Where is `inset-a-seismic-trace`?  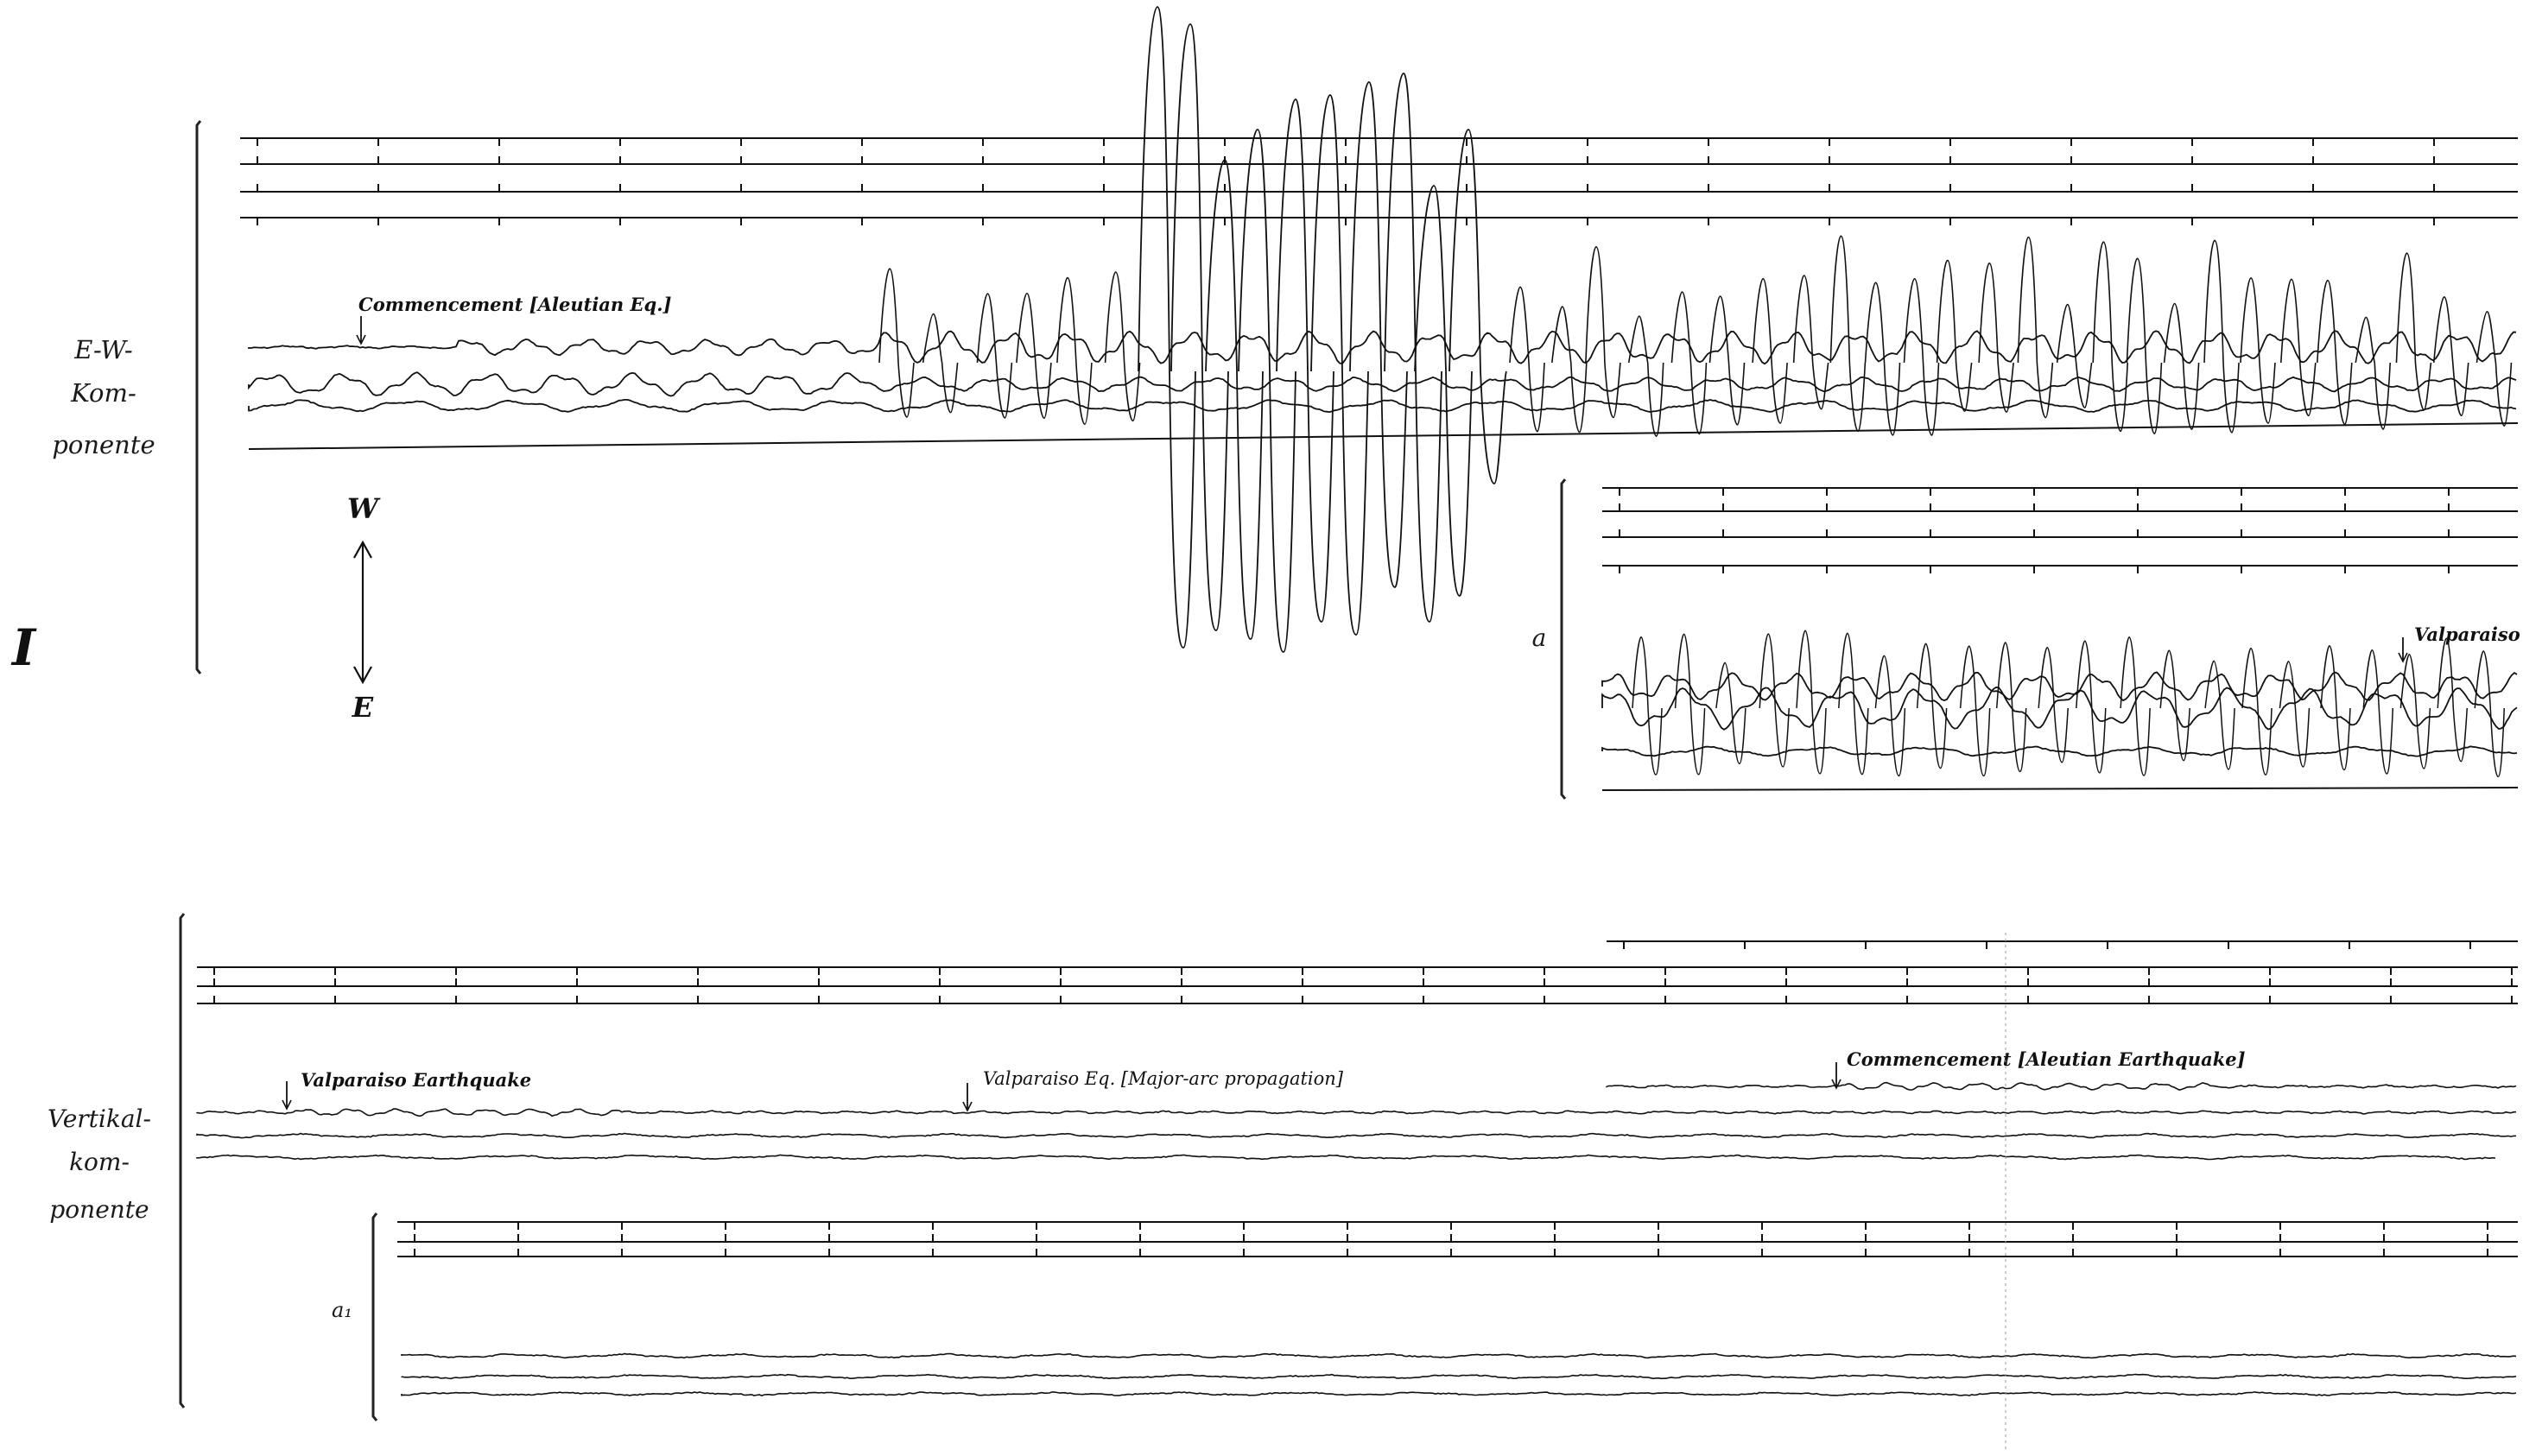 inset-a-seismic-trace is located at coordinates (2059, 751).